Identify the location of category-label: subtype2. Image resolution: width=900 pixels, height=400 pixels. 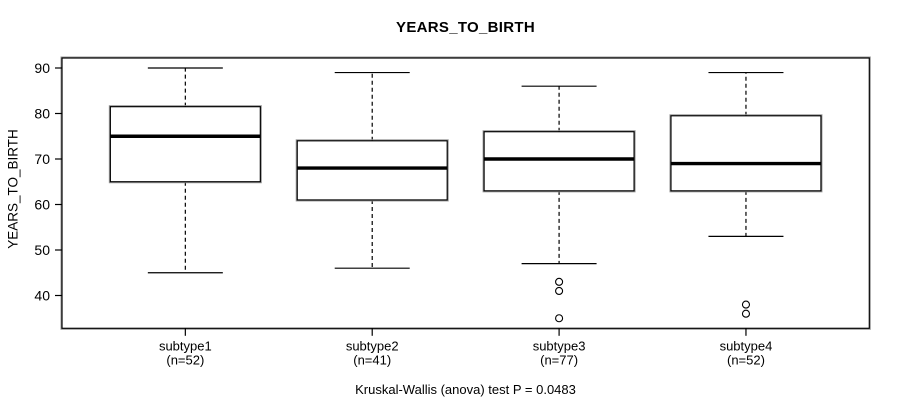
(372, 346).